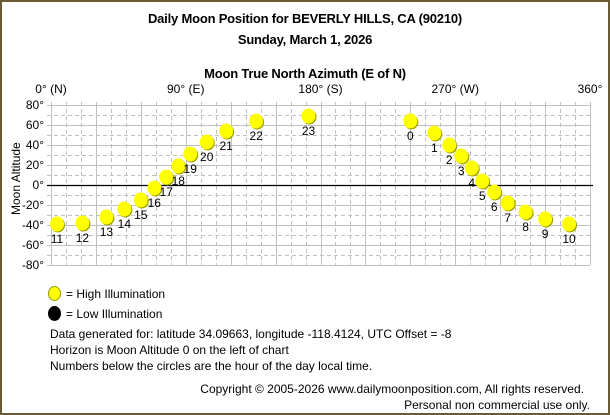 The image size is (610, 415). I want to click on hour-label: 23, so click(309, 131).